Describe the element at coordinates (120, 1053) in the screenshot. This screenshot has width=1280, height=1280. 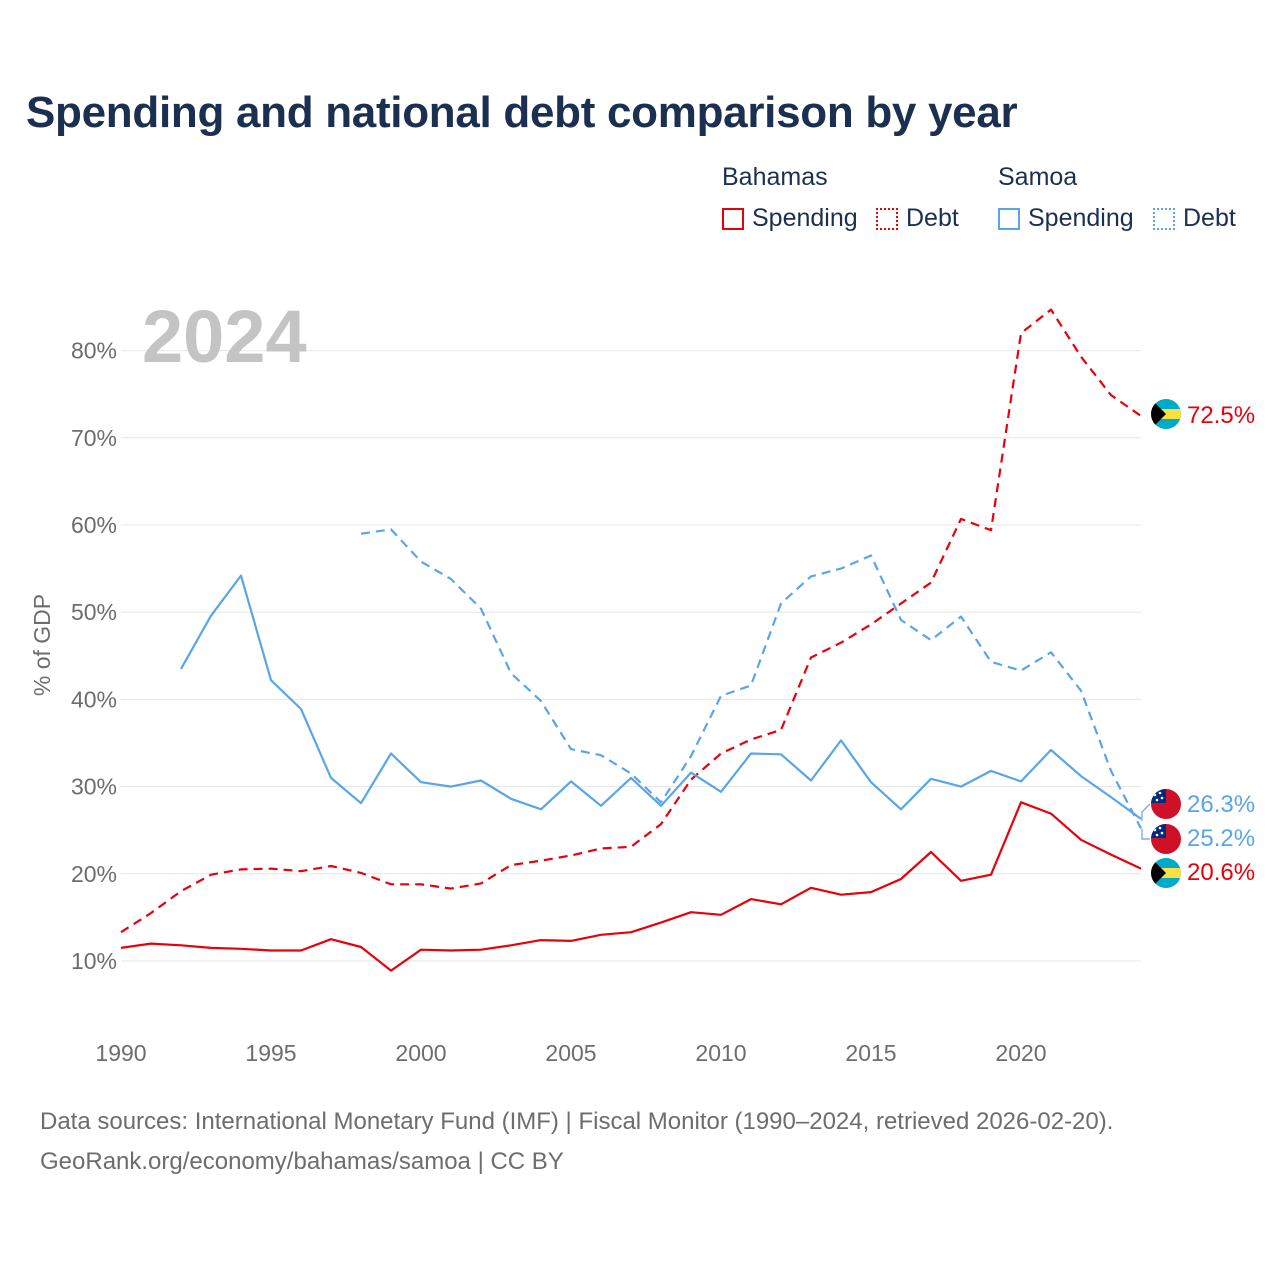
I see `x-tick-label: 1990` at that location.